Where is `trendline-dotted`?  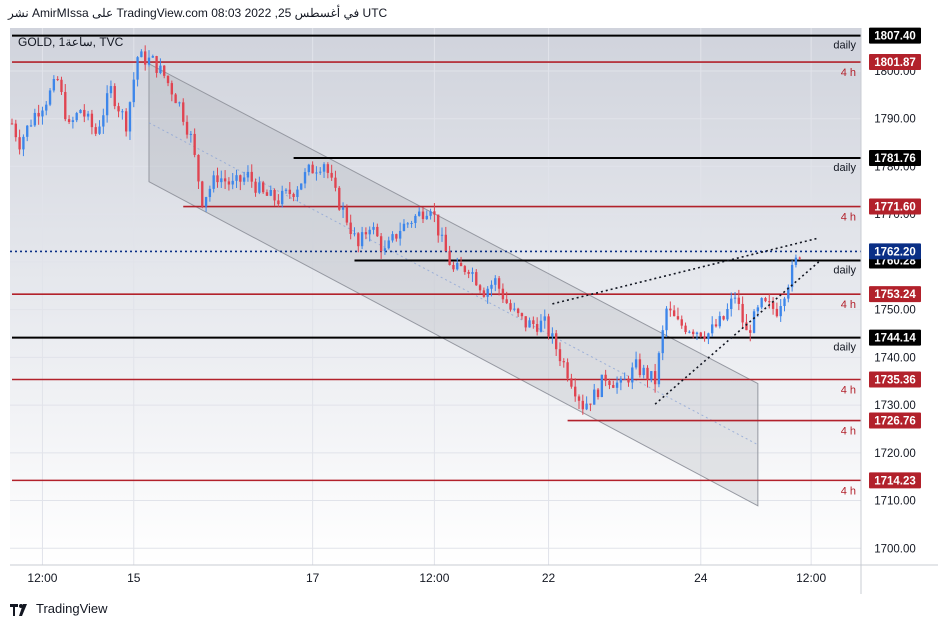 trendline-dotted is located at coordinates (737, 333).